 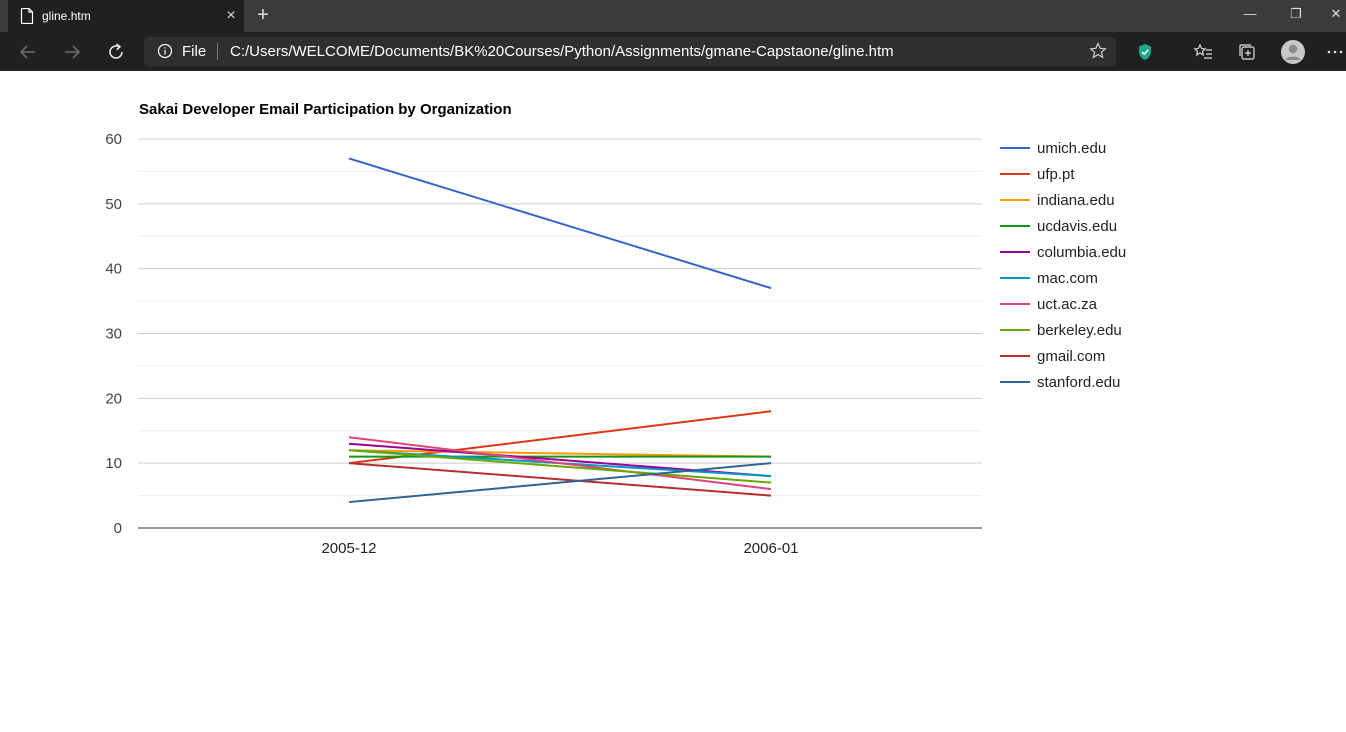 What do you see at coordinates (72, 52) in the screenshot?
I see `forward-icon` at bounding box center [72, 52].